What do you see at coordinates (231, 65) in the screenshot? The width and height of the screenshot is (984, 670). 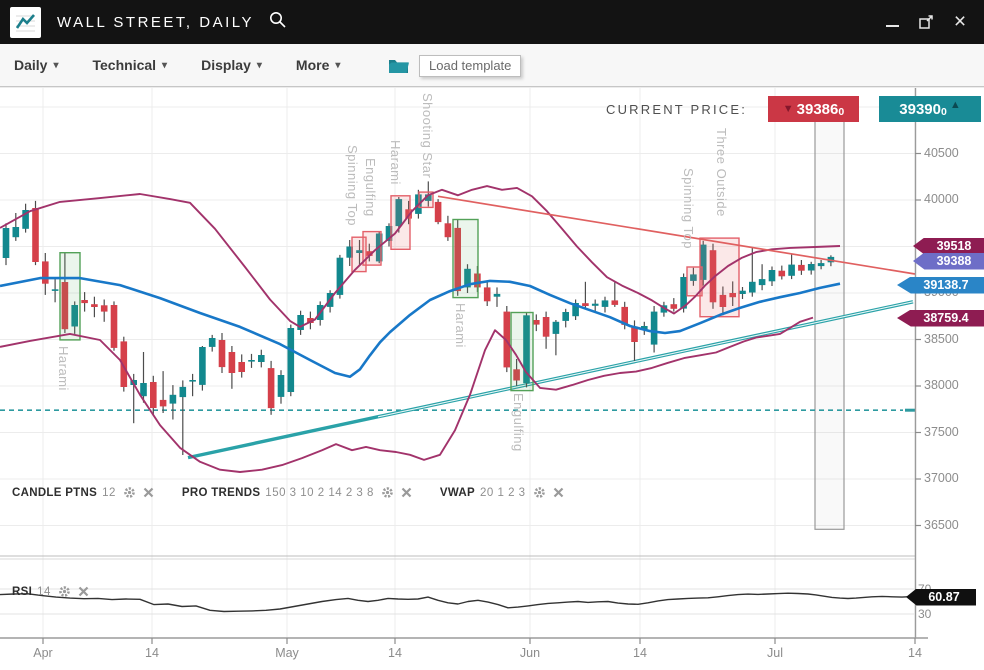 I see `menu-display: Display ▾` at bounding box center [231, 65].